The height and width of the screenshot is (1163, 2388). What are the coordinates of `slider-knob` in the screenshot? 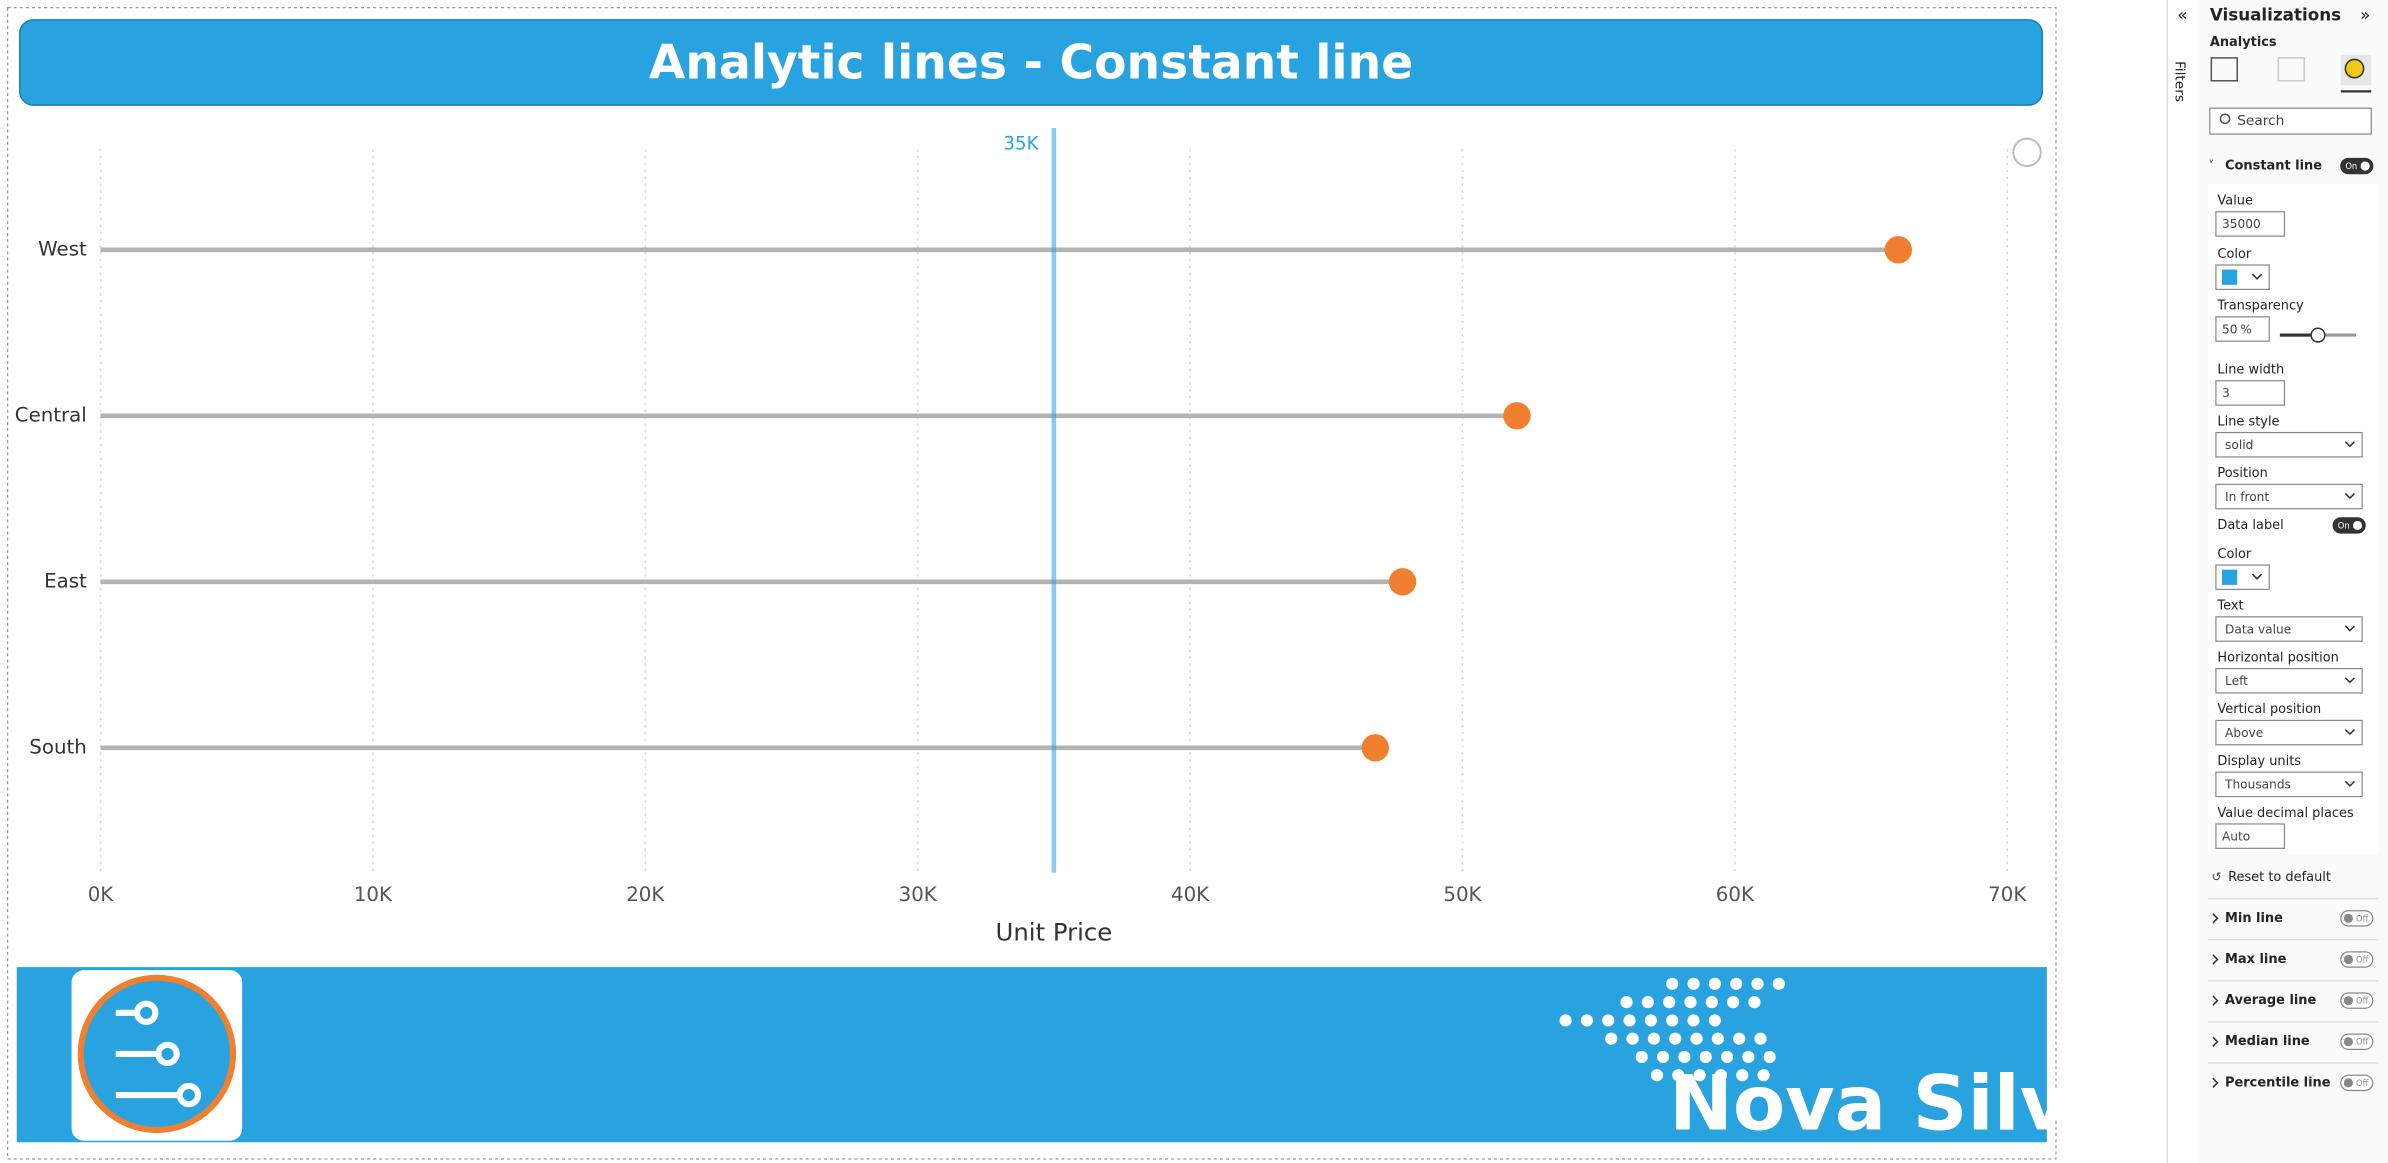 It's located at (2318, 335).